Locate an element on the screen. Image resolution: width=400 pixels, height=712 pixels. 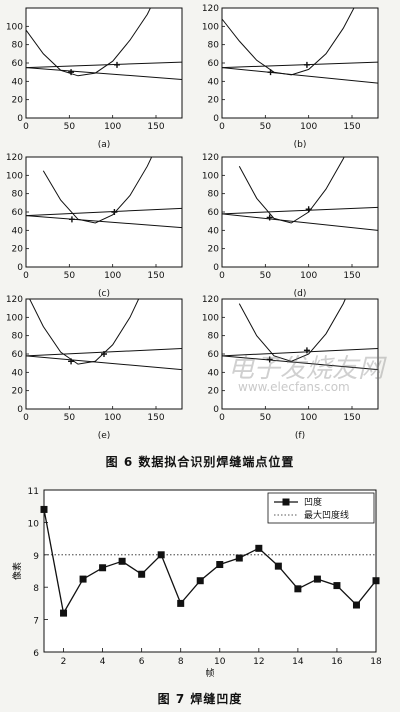
panel-a: 0 20 40 60 80 100 0 50 100 150 (a) is located at coordinates (94, 78).